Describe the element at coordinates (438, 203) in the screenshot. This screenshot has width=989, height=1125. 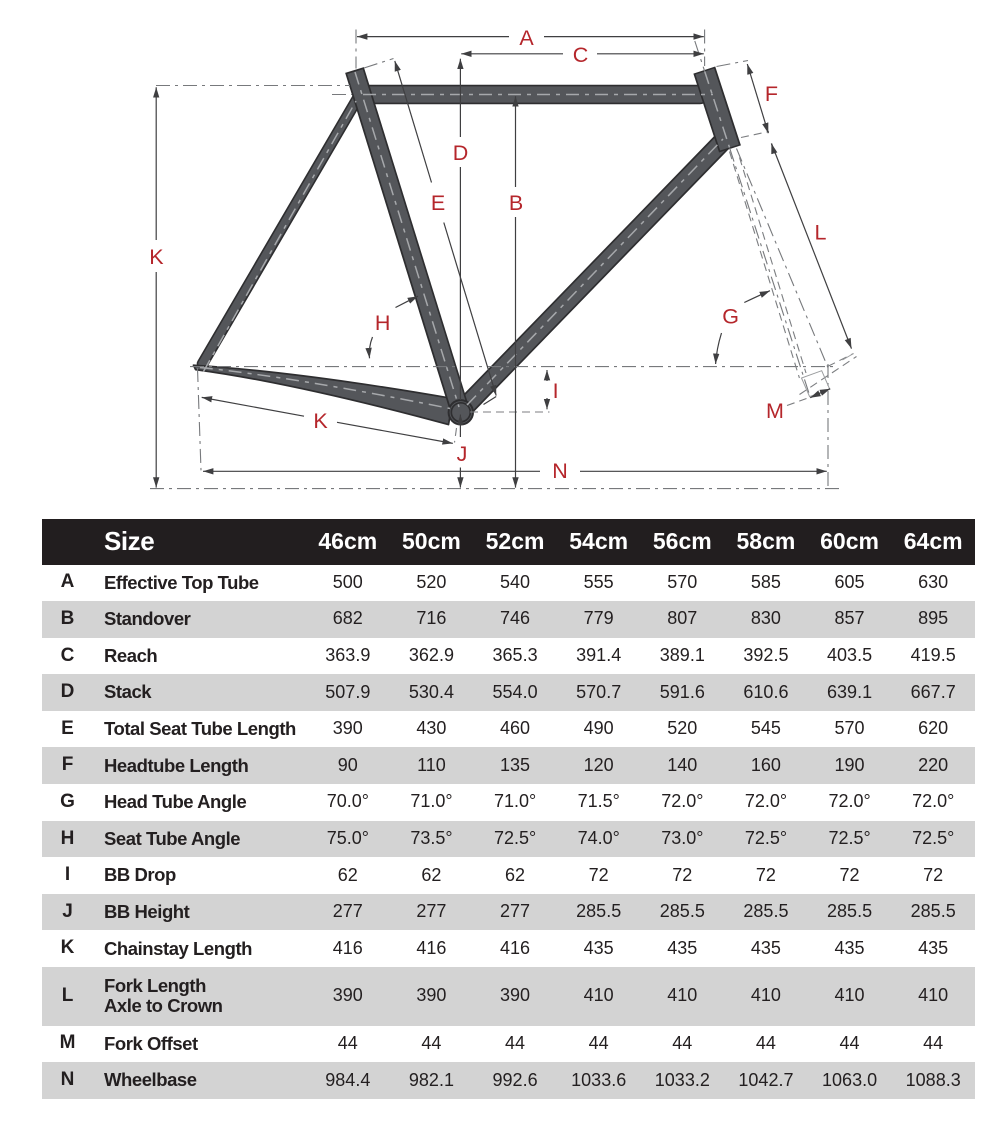
I see `svg-text: E` at that location.